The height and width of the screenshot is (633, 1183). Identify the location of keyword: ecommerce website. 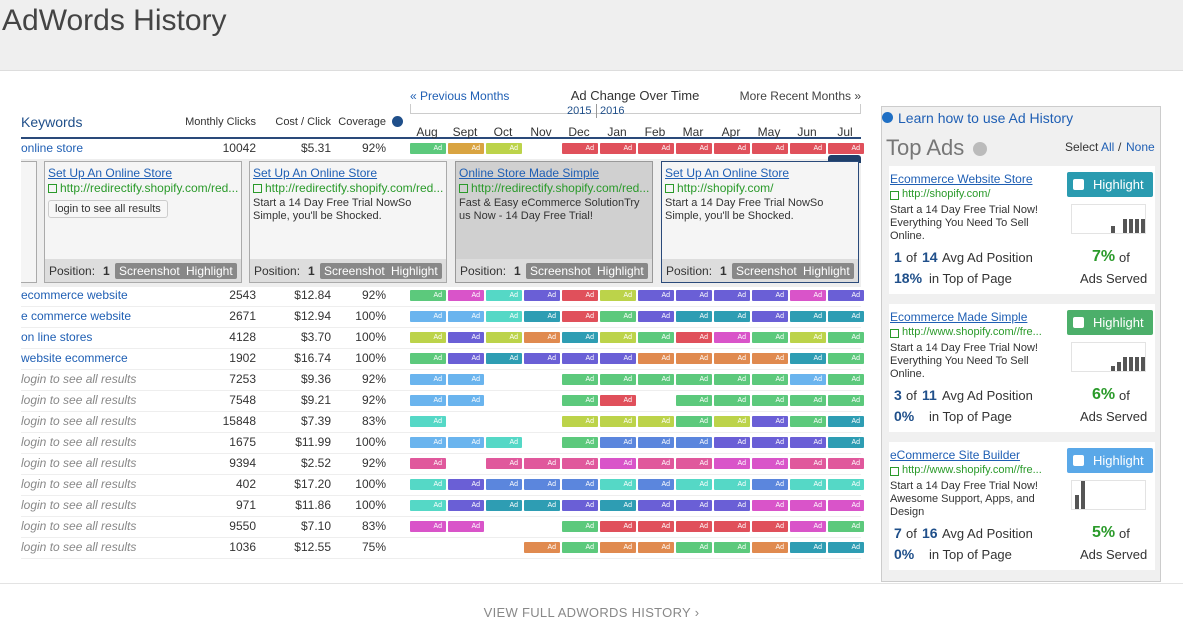
(74, 295).